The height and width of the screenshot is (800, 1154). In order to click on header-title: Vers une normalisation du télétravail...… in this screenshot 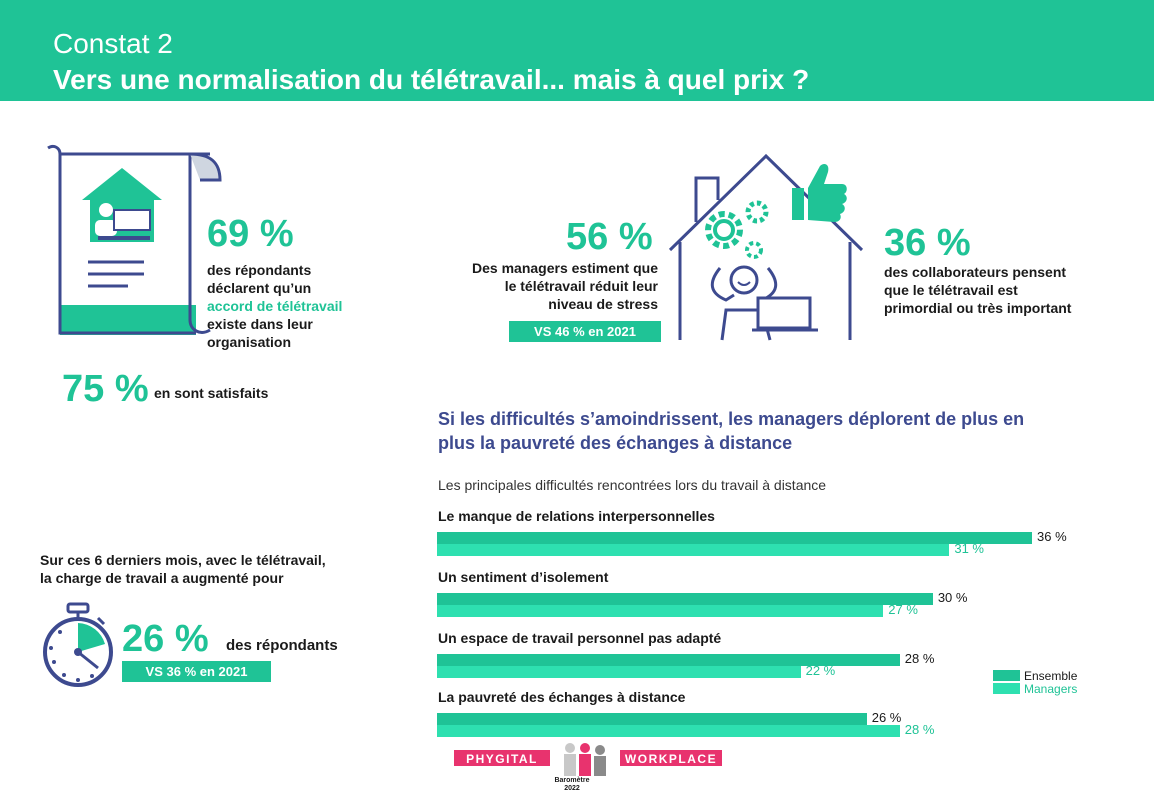, I will do `click(431, 79)`.